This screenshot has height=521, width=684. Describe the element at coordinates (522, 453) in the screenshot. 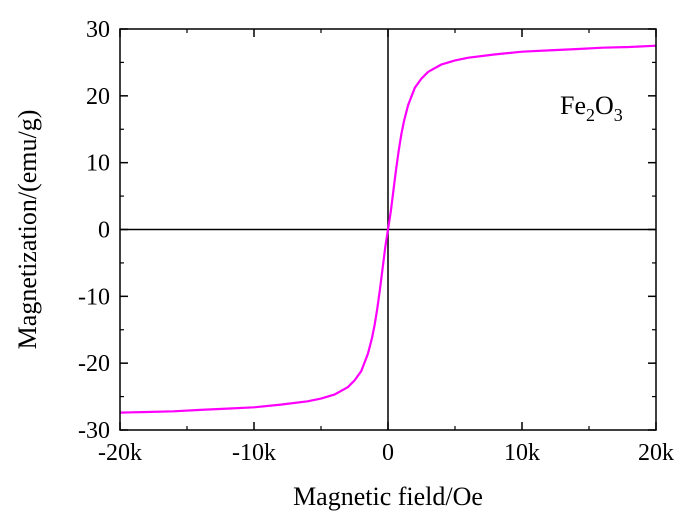

I see `x-tick-label: 10k` at that location.